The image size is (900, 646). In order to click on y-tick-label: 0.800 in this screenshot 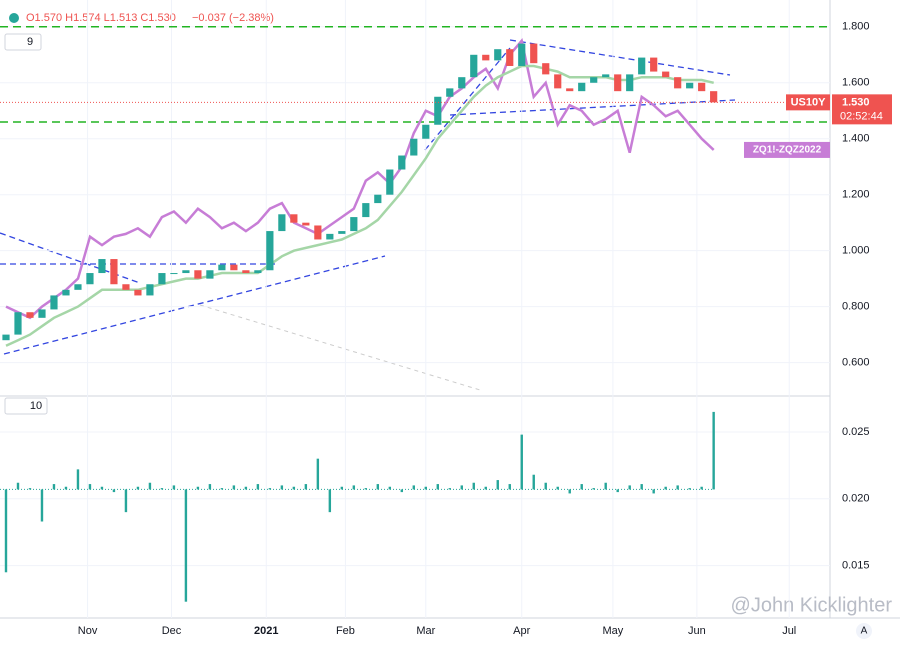, I will do `click(856, 307)`.